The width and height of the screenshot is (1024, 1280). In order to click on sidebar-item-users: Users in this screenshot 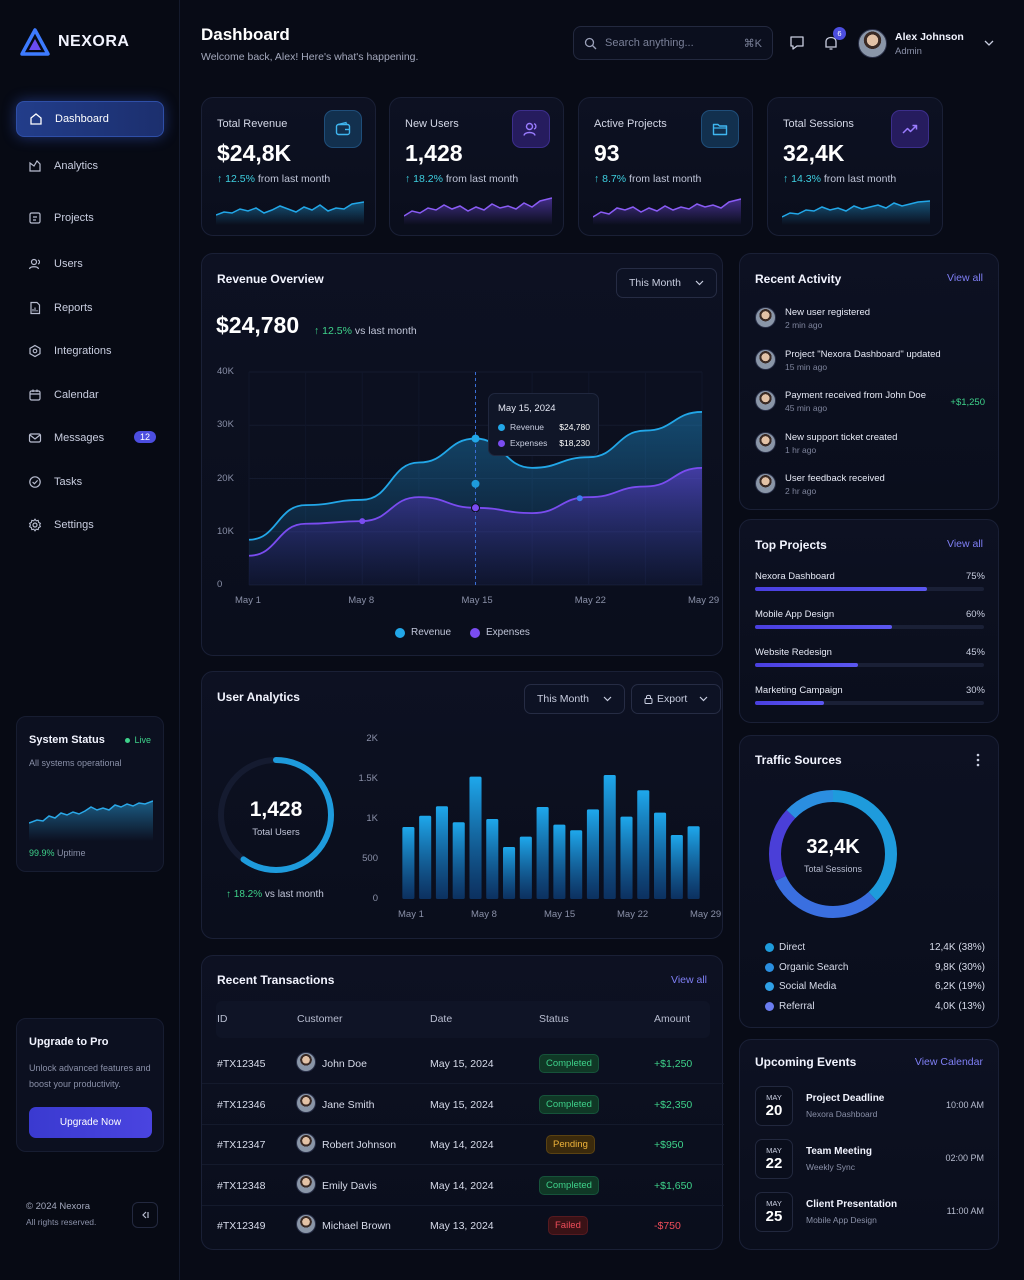, I will do `click(90, 264)`.